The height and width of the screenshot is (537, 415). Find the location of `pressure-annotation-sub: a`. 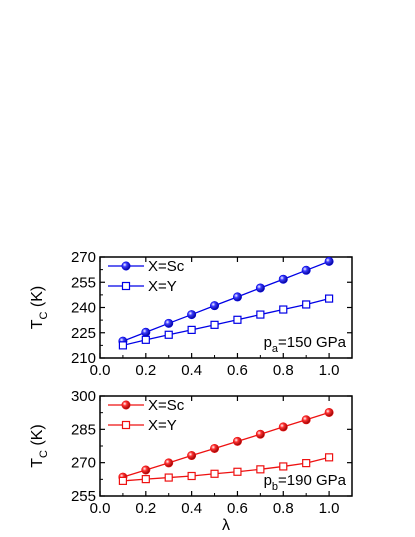

pressure-annotation-sub: a is located at coordinates (275, 349).